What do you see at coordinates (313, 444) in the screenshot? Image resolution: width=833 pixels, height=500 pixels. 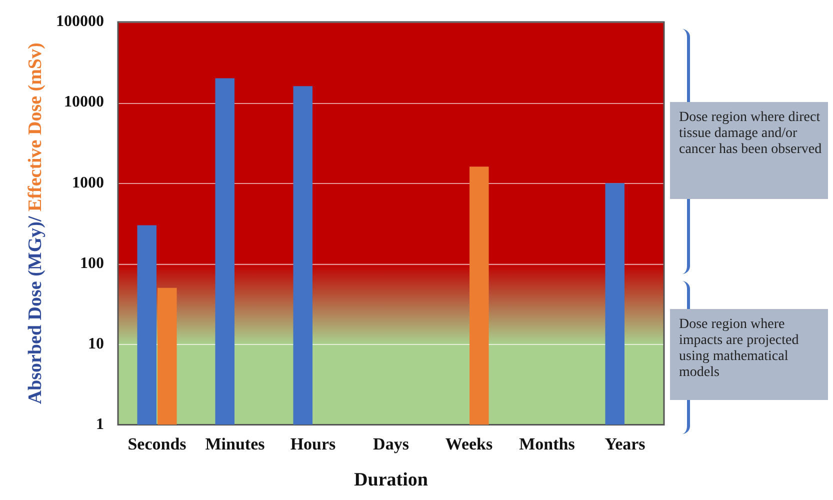 I see `x-tick-label: Hours` at bounding box center [313, 444].